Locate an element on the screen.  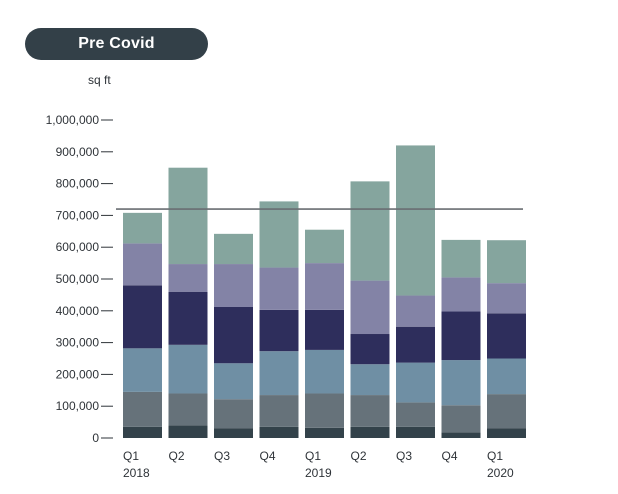
y-axis-unit-label: sq ft is located at coordinates (99, 80).